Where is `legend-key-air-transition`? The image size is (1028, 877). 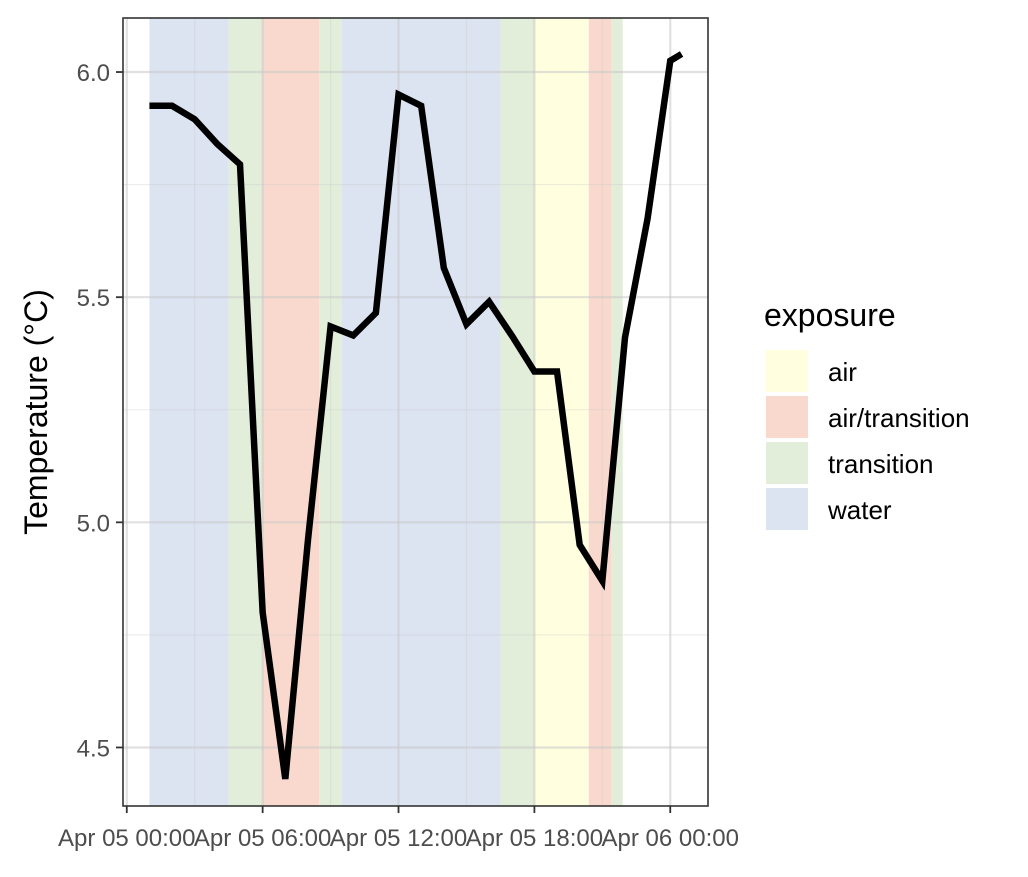
legend-key-air-transition is located at coordinates (787, 417).